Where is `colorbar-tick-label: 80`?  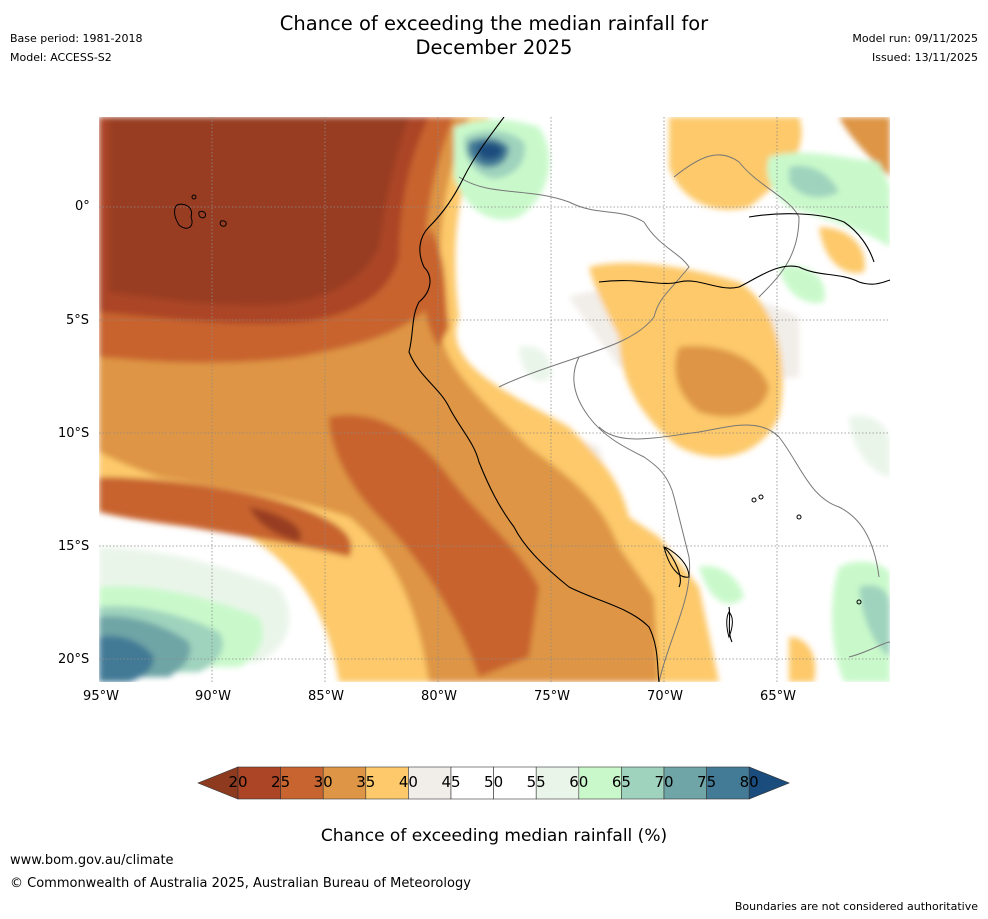
colorbar-tick-label: 80 is located at coordinates (749, 782).